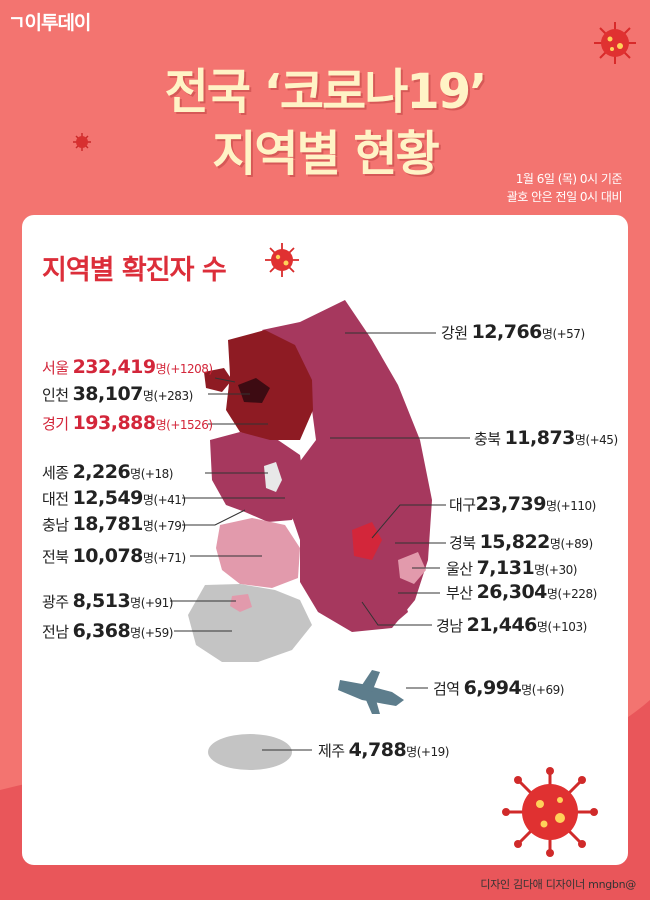  Describe the element at coordinates (273, 477) in the screenshot. I see `map-region-sejong` at that location.